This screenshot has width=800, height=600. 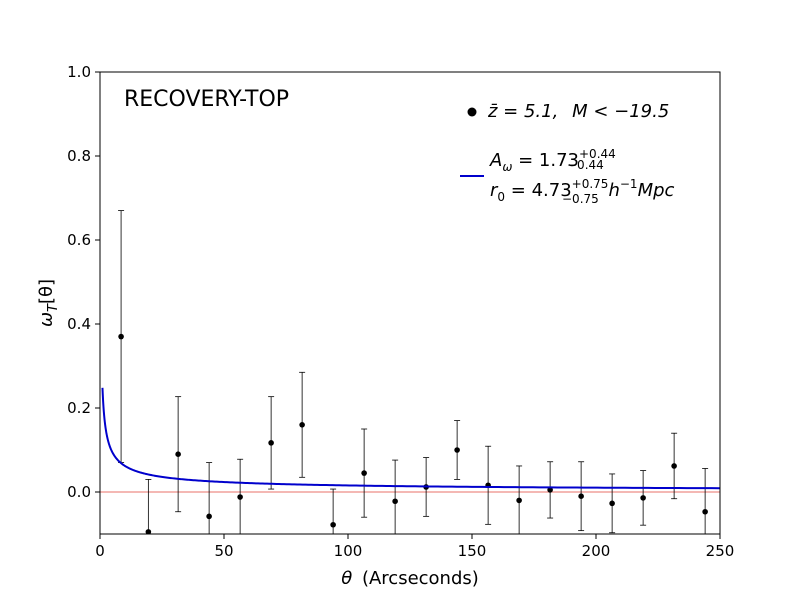 What do you see at coordinates (720, 551) in the screenshot?
I see `x-tick-label: 250` at bounding box center [720, 551].